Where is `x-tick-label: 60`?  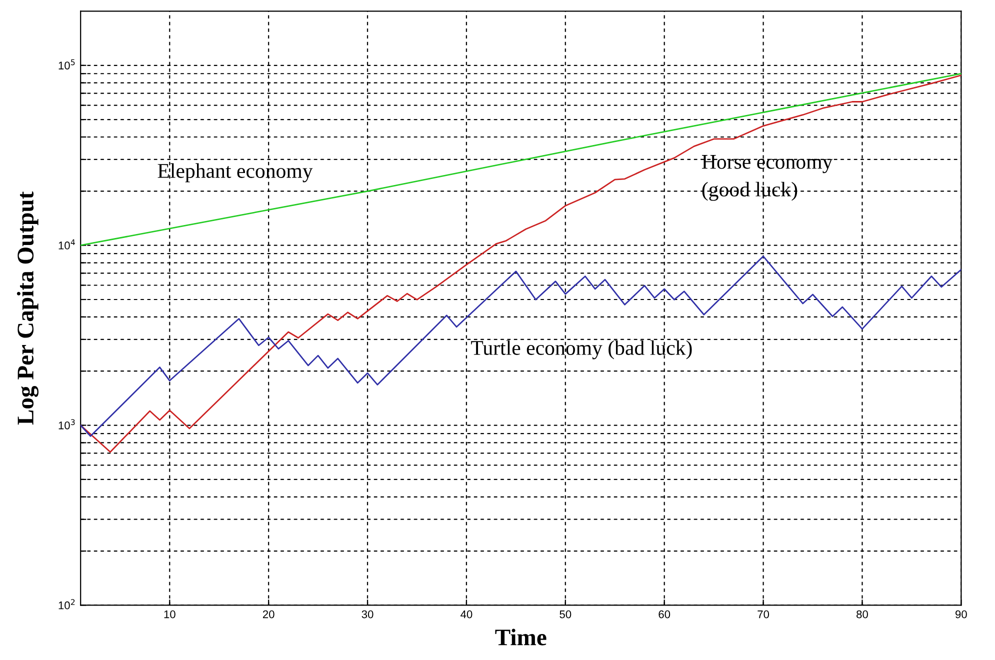 x-tick-label: 60 is located at coordinates (664, 614).